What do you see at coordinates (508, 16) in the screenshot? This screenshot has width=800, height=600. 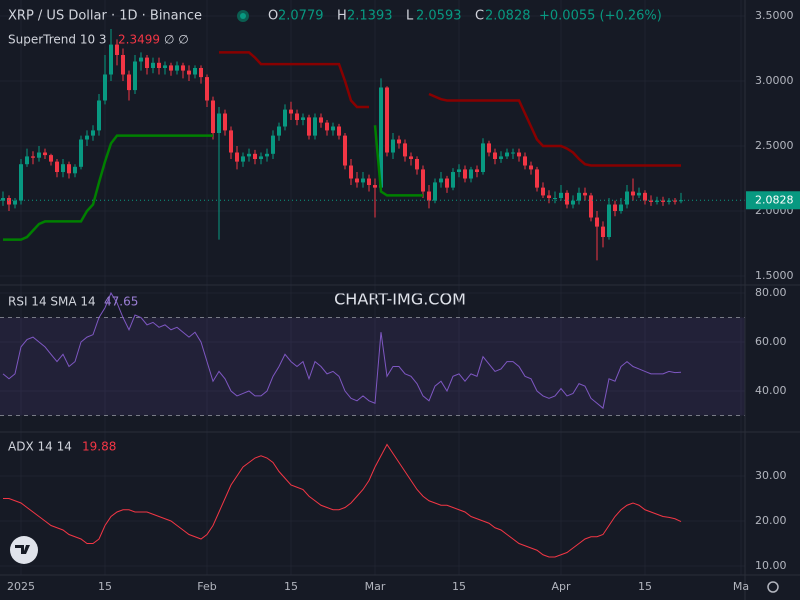 I see `ohlc-value: 2.0828` at bounding box center [508, 16].